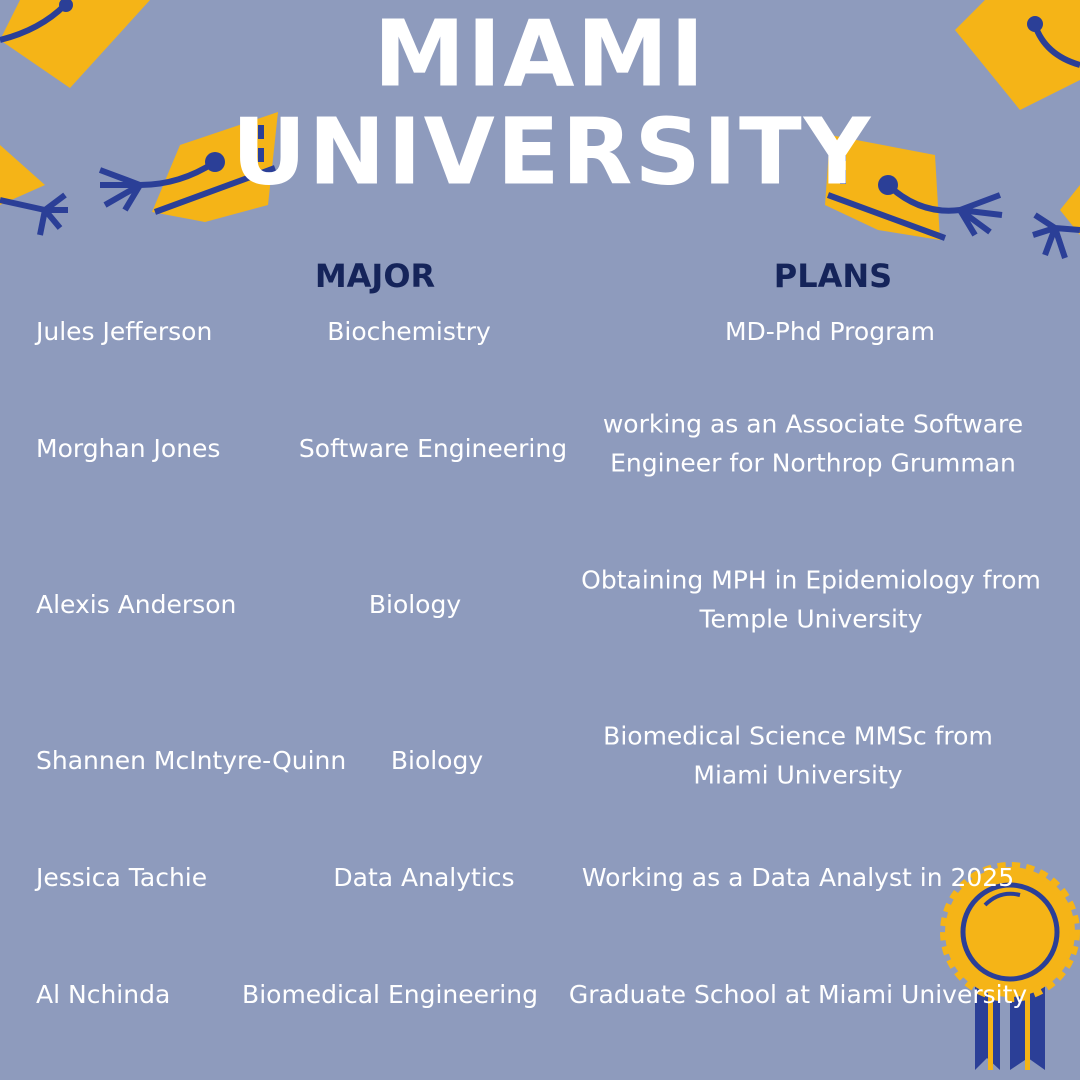 This screenshot has height=1080, width=1080. Describe the element at coordinates (191, 760) in the screenshot. I see `student-name: Shannen McIntyre-Quinn` at that location.